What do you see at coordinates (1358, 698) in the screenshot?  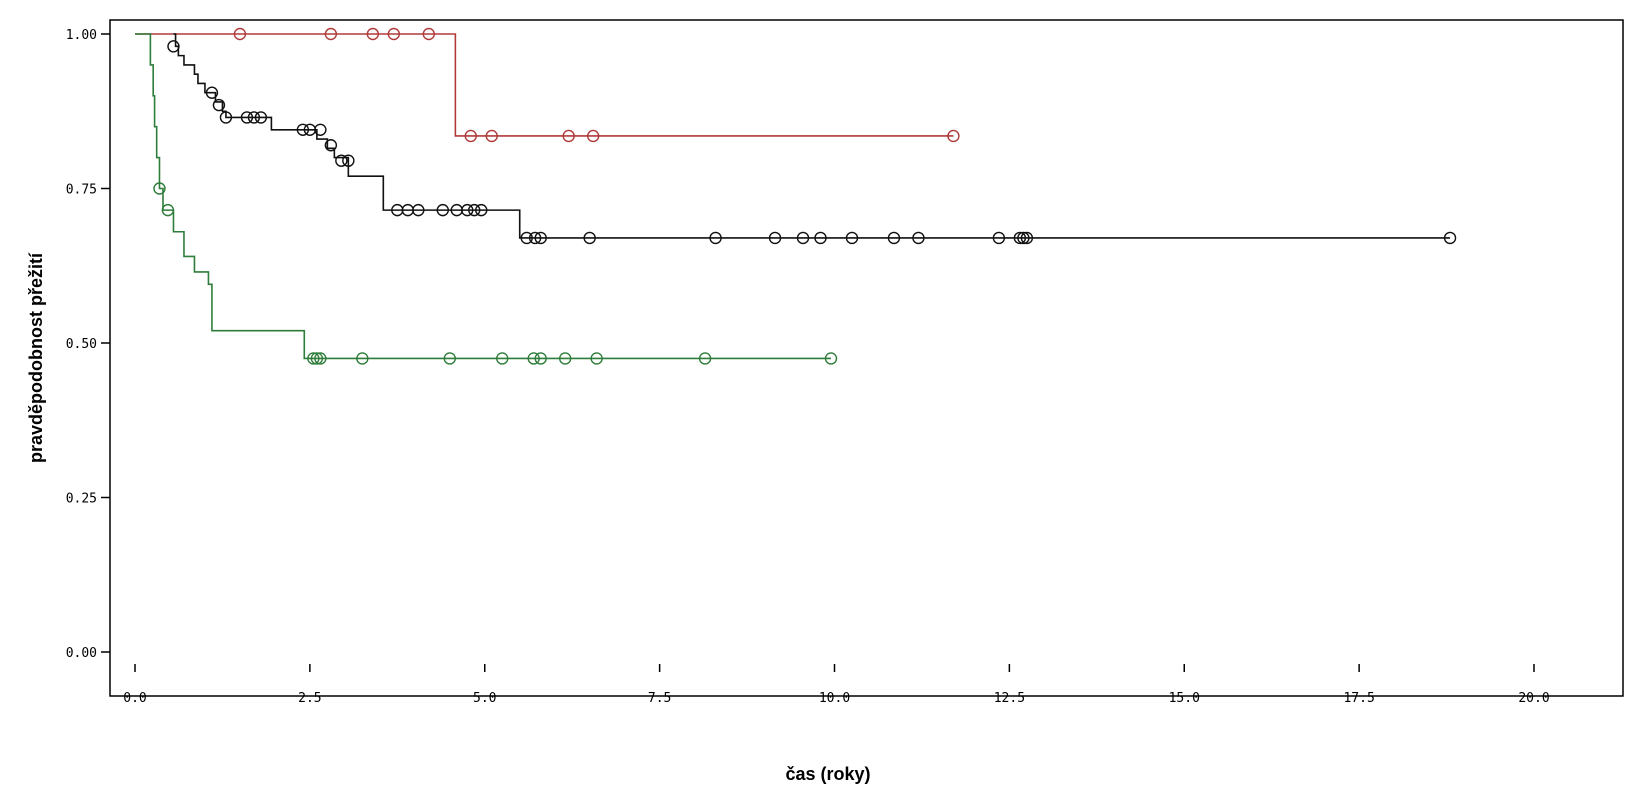 I see `x-tick-label: 17.5` at bounding box center [1358, 698].